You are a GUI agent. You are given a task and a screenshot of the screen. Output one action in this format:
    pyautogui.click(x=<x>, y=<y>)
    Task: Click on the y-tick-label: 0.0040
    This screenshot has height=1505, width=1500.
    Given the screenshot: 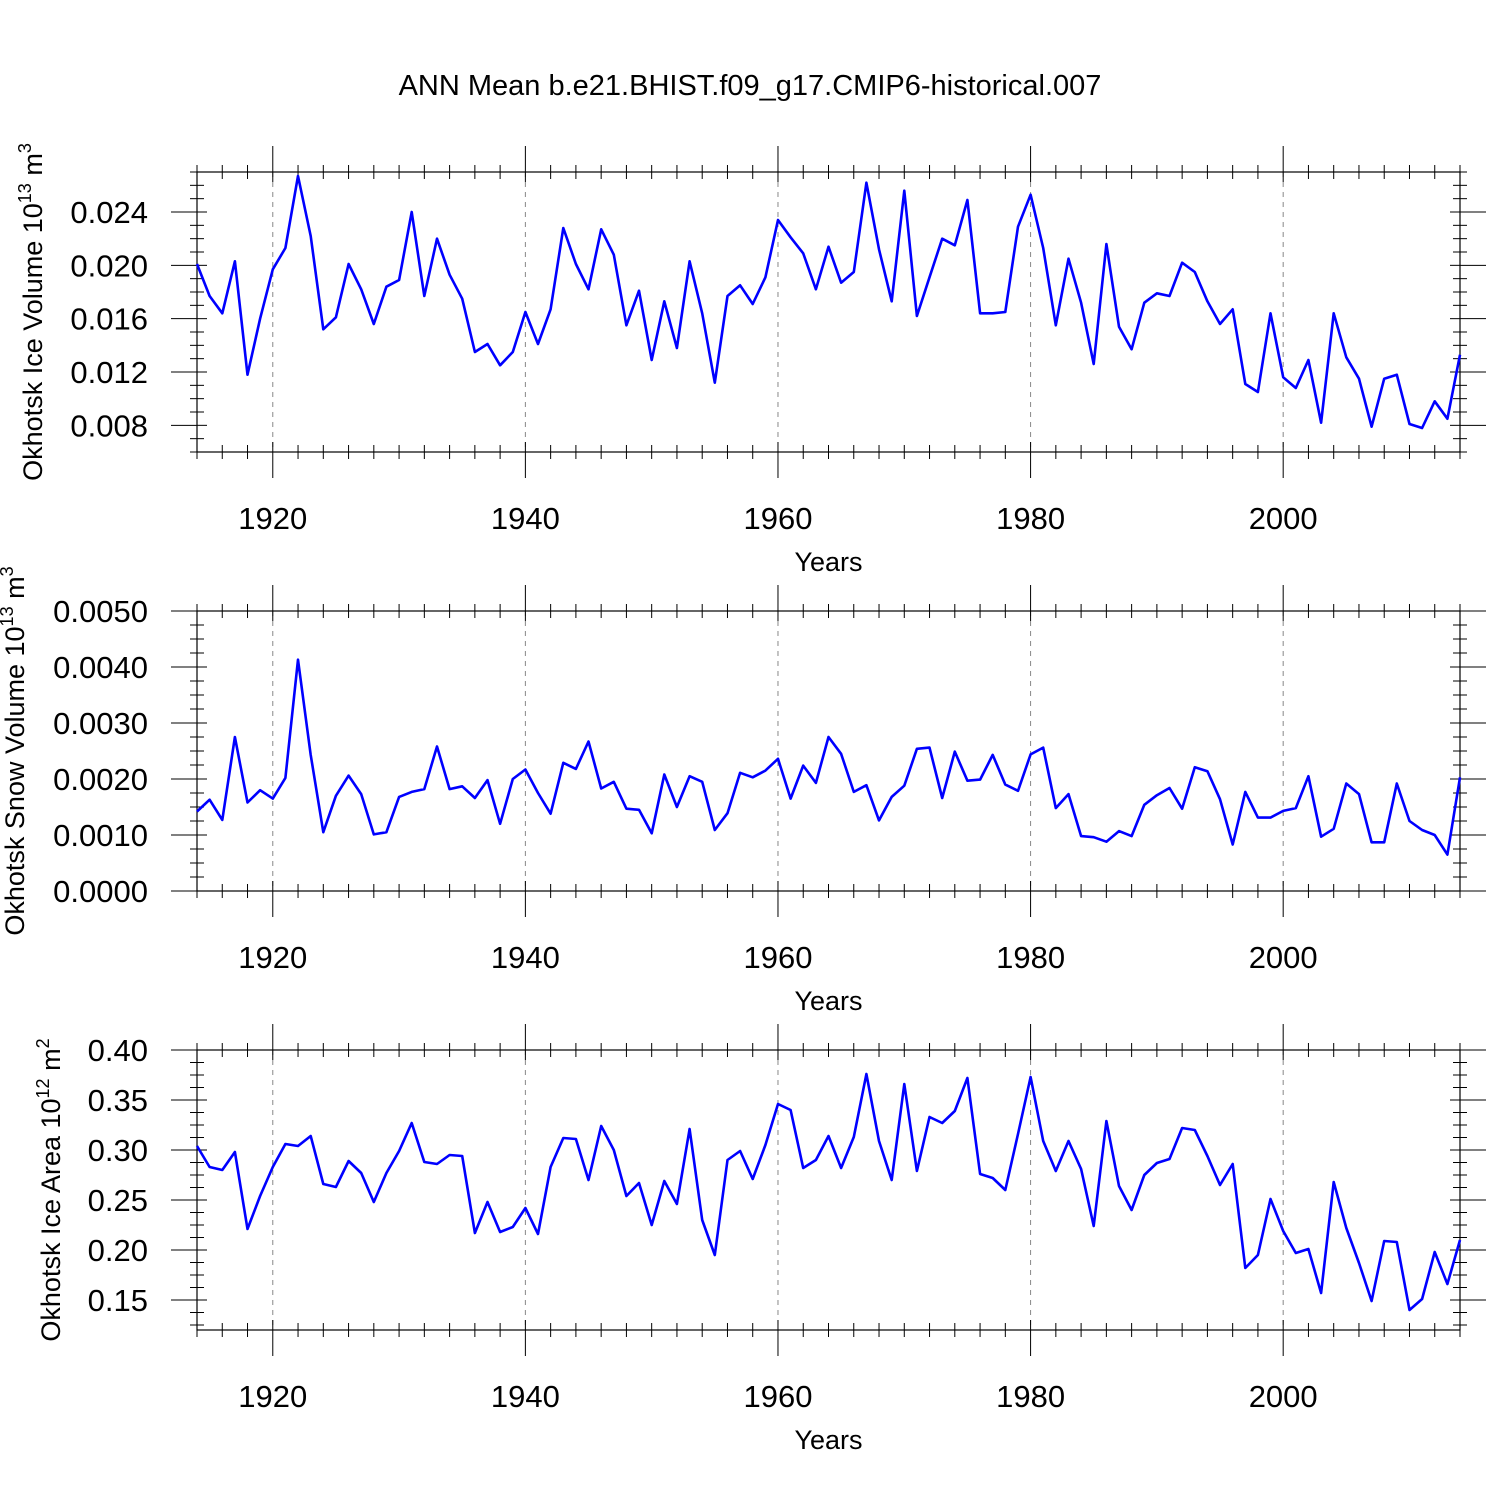 What is the action you would take?
    pyautogui.click(x=100, y=667)
    